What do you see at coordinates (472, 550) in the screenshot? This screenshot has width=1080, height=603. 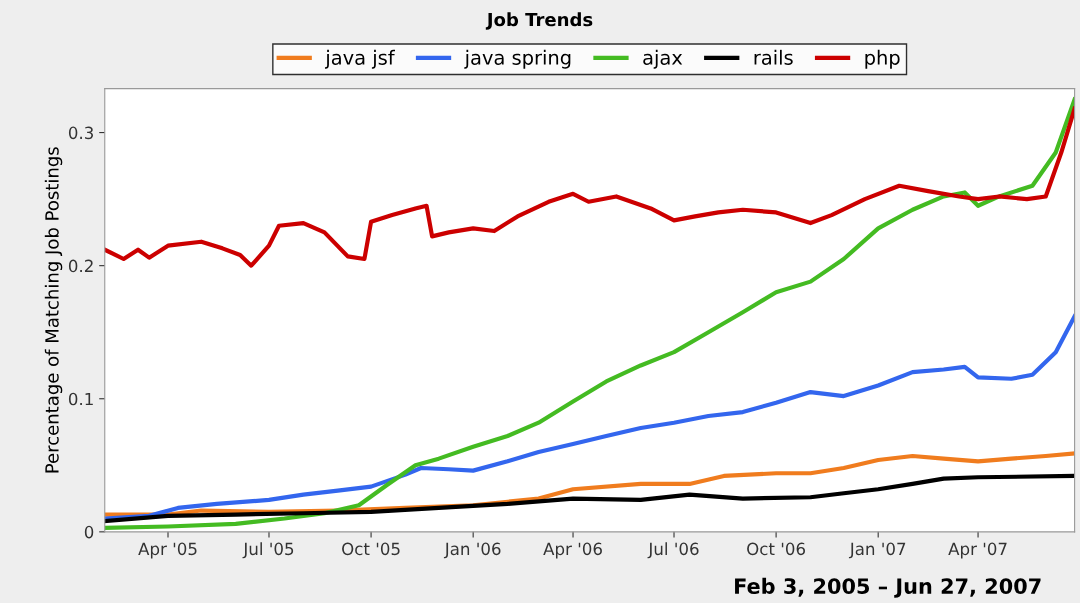 I see `x-tick-label: Jan '06` at bounding box center [472, 550].